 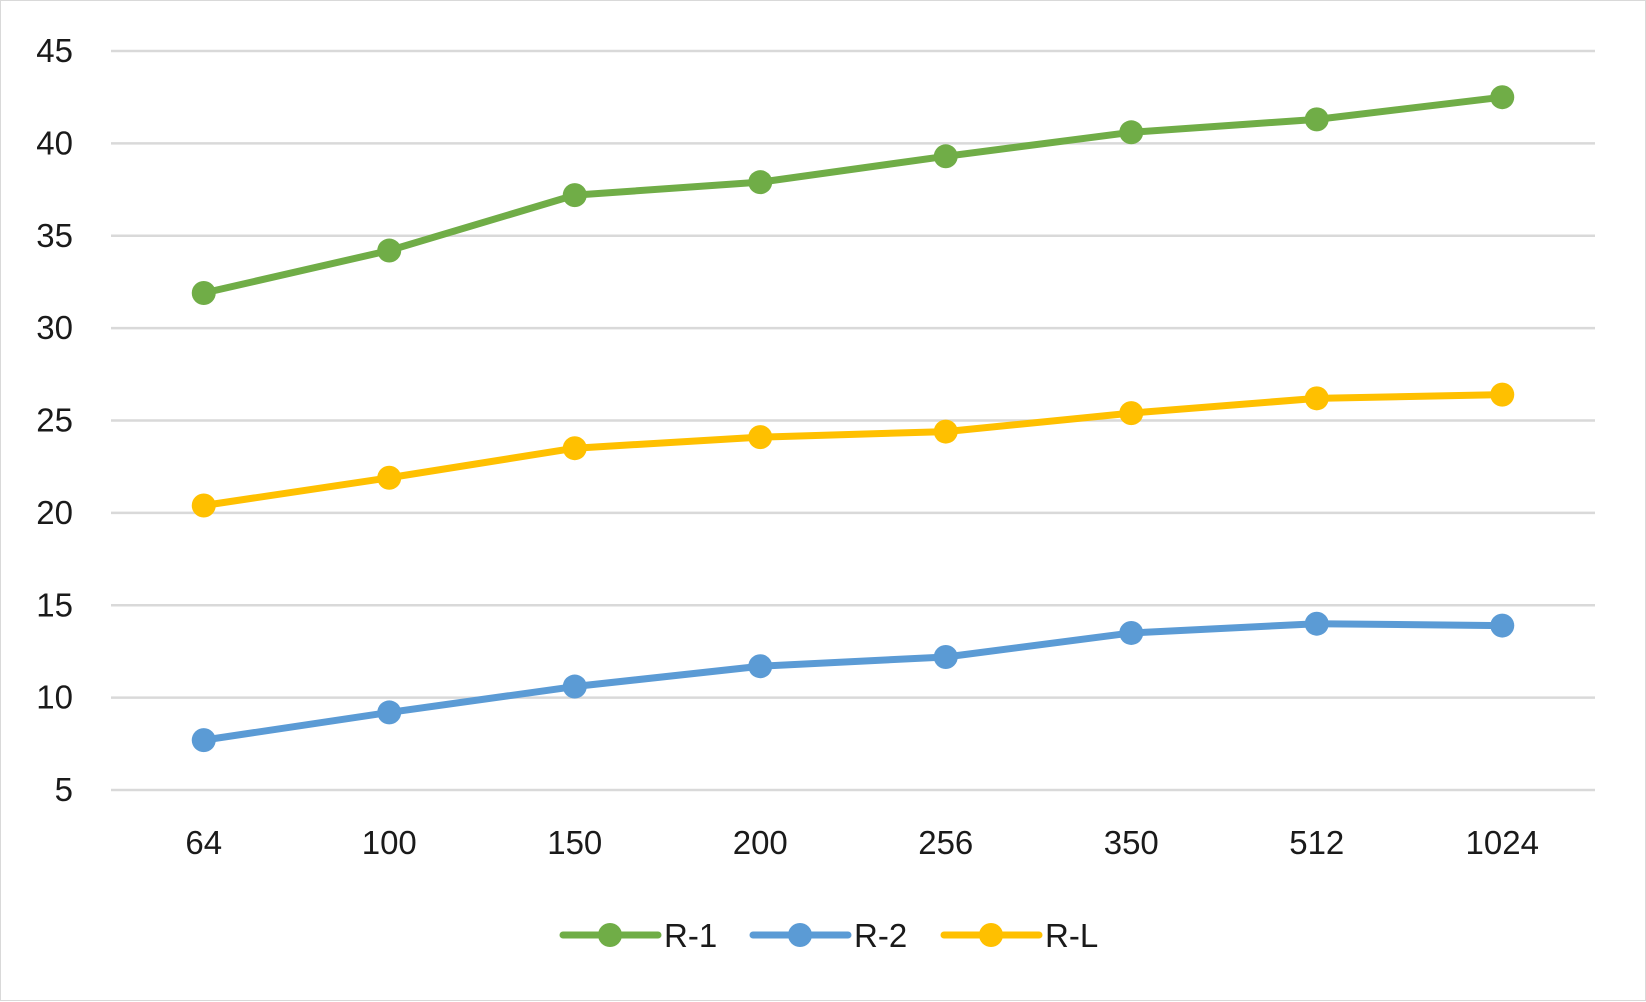 I want to click on y-tick-label: 30, so click(x=54, y=327).